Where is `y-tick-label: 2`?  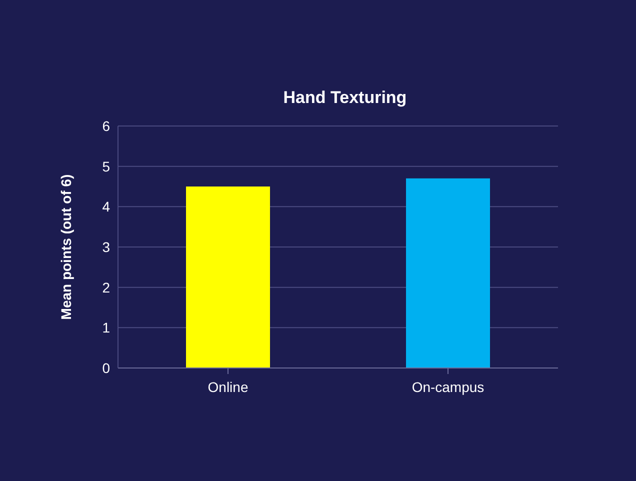
y-tick-label: 2 is located at coordinates (106, 287).